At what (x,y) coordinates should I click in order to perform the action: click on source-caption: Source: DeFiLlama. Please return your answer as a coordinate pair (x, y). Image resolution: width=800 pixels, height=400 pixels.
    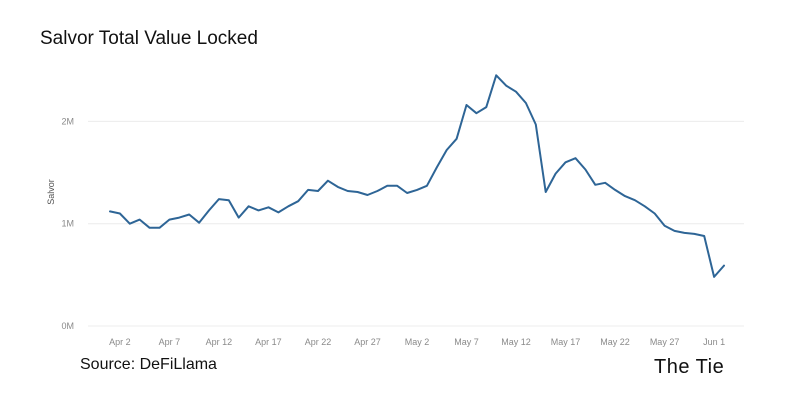
    Looking at the image, I should click on (148, 364).